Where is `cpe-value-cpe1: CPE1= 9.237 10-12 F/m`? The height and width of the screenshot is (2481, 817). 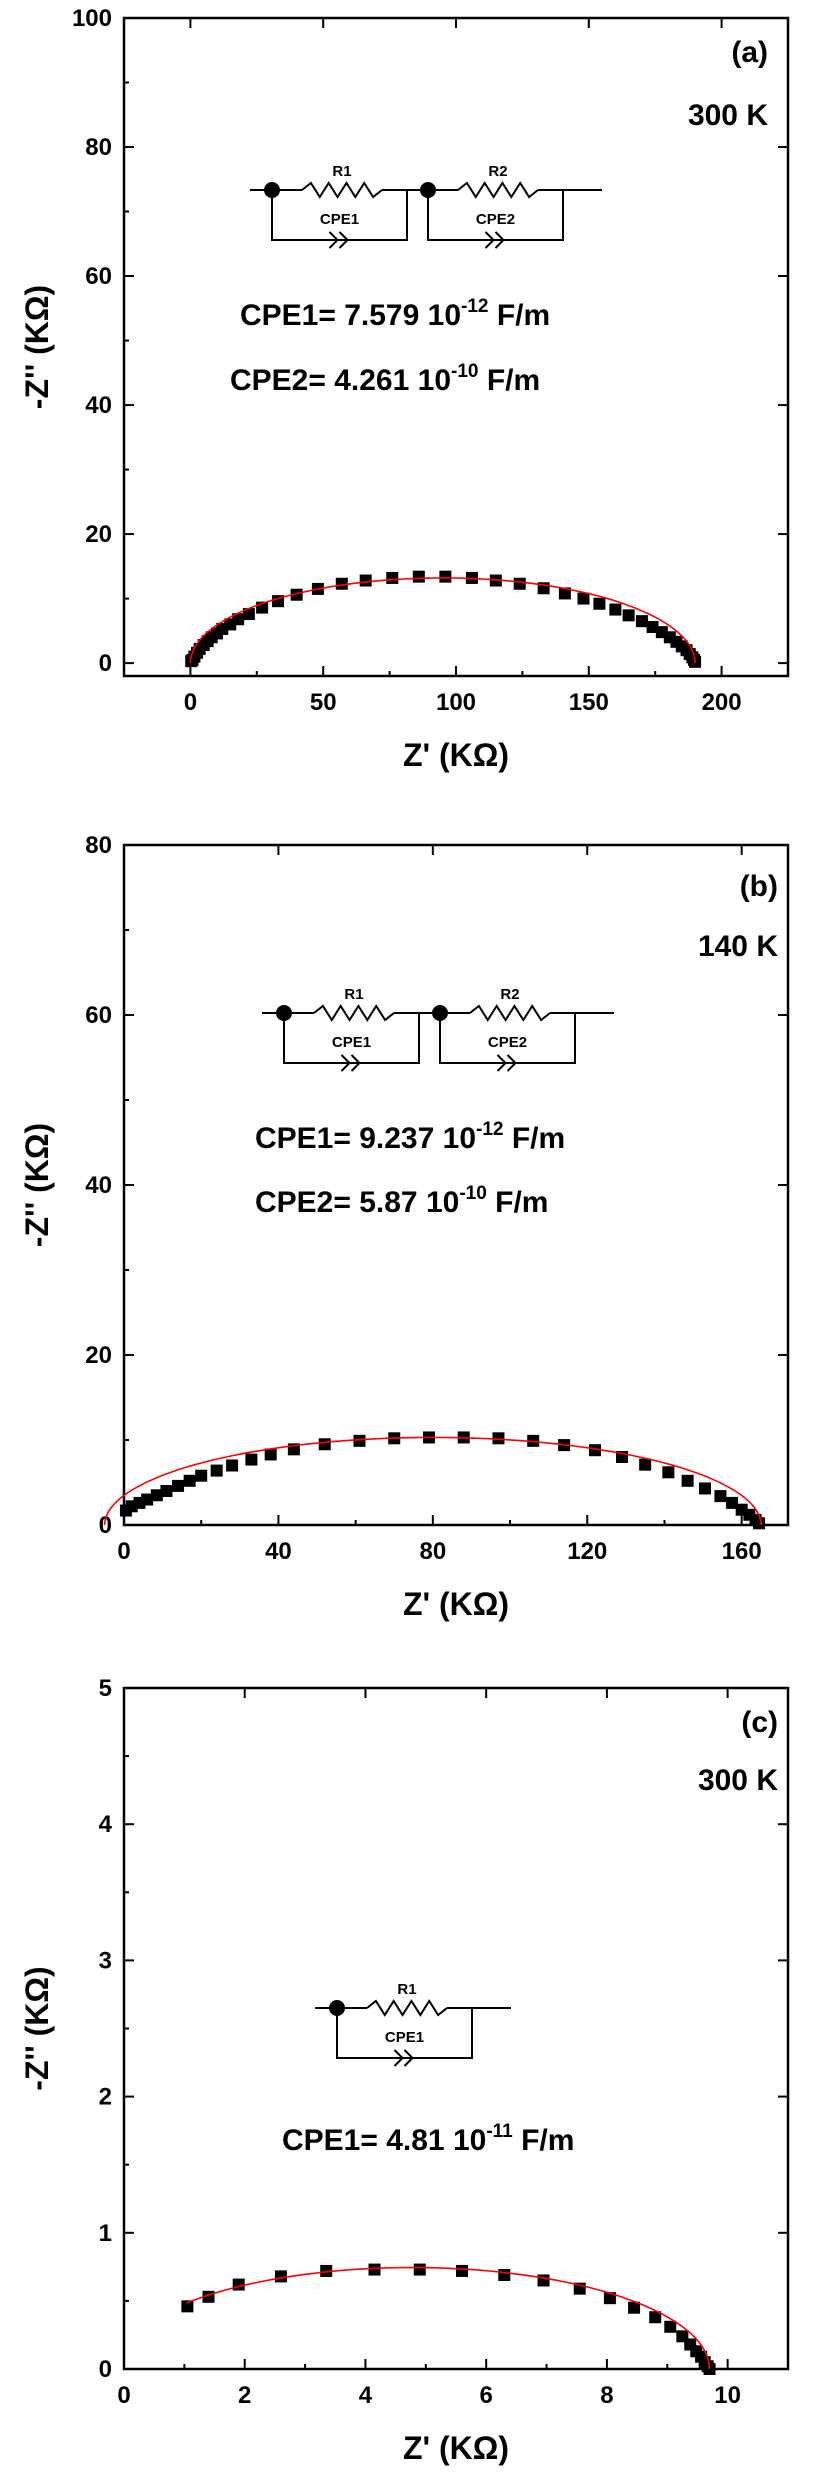
cpe-value-cpe1: CPE1= 9.237 10-12 F/m is located at coordinates (410, 1137).